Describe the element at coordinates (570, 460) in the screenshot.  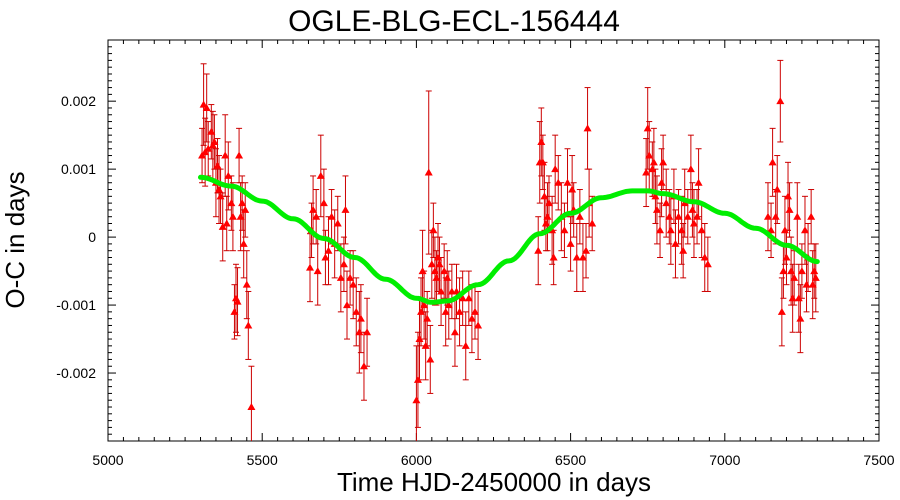
I see `x-tick-label: 6500` at that location.